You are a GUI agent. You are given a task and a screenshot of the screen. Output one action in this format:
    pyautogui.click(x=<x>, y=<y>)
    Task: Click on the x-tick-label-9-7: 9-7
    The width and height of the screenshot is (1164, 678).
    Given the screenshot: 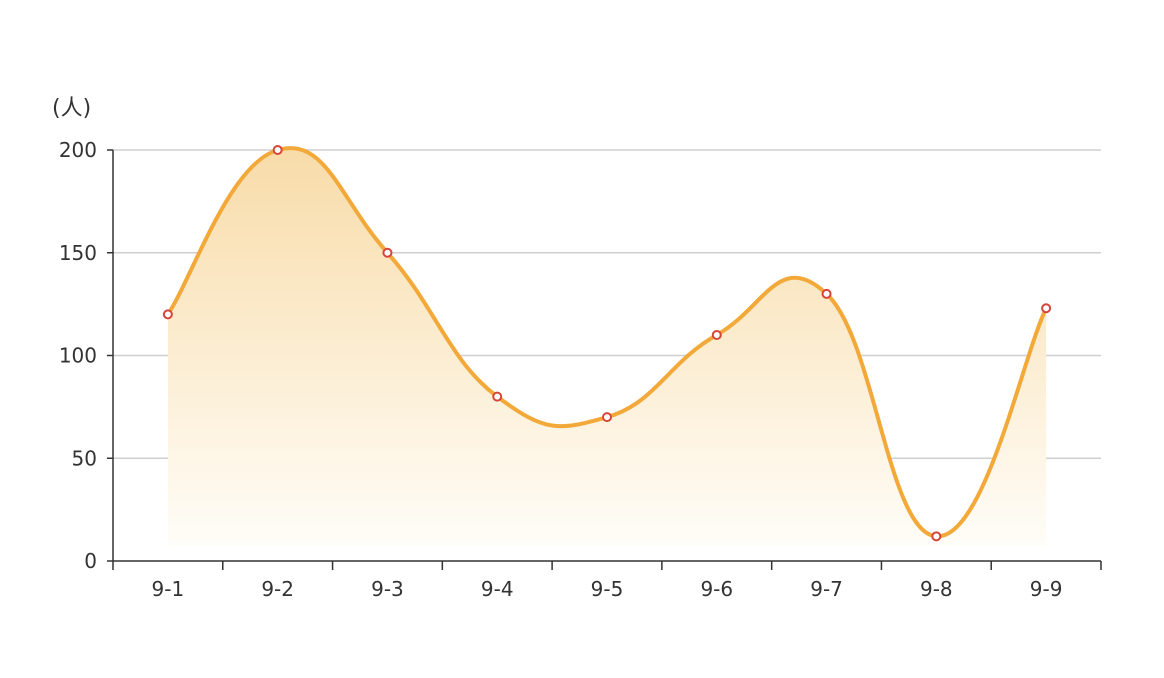 What is the action you would take?
    pyautogui.click(x=826, y=589)
    